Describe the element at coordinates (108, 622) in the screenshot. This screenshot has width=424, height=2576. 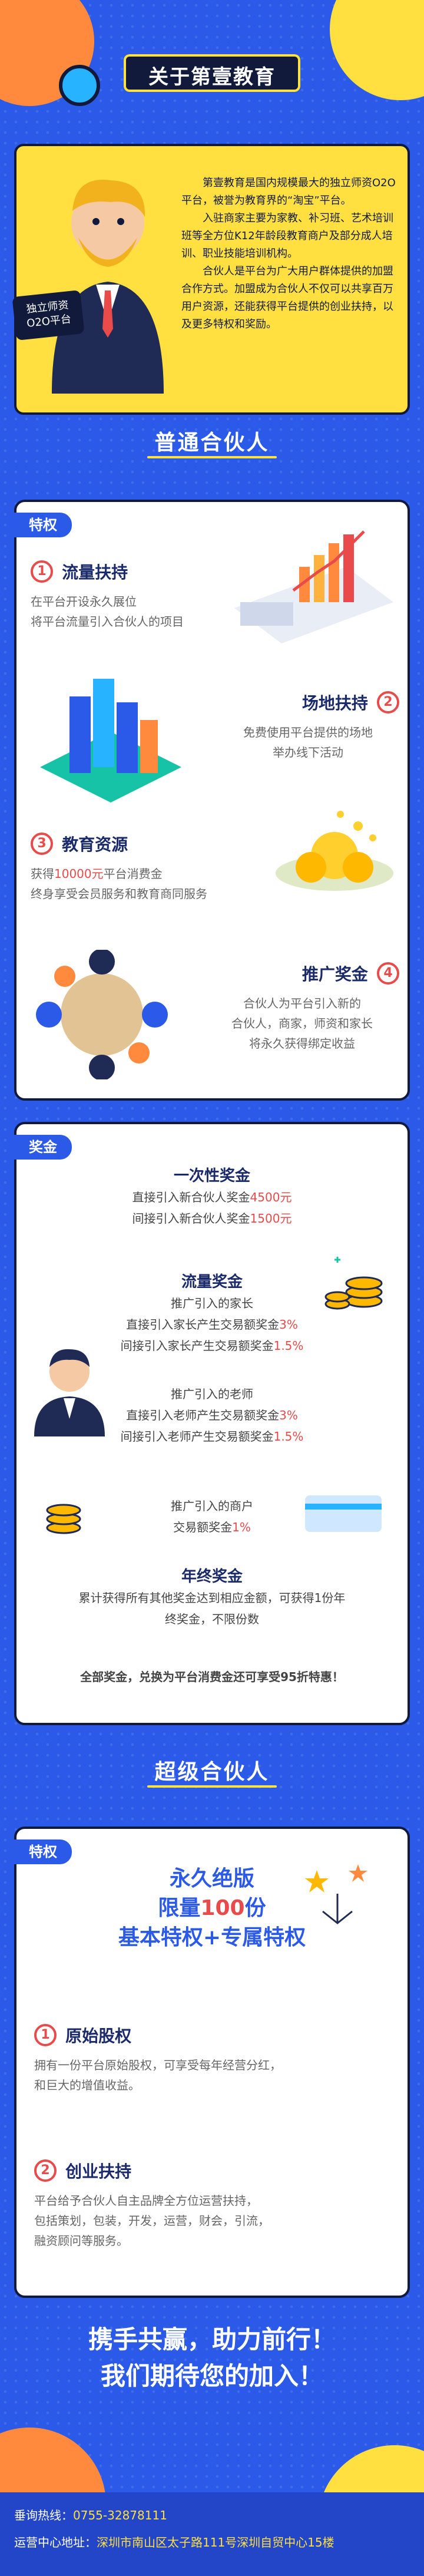
I see `feature-desc-line: 将平台流量引入合伙人的项目` at that location.